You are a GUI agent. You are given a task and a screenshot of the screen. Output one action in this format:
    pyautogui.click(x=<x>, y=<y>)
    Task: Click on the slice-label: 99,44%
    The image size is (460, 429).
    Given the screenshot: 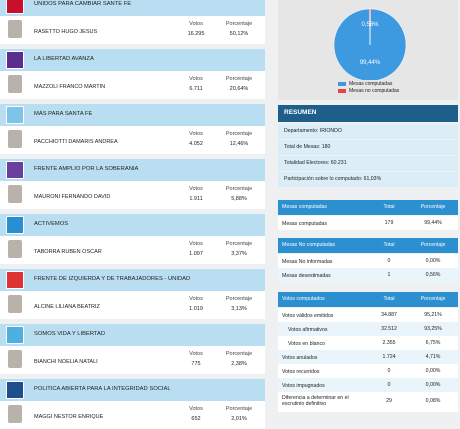 What is the action you would take?
    pyautogui.click(x=370, y=63)
    